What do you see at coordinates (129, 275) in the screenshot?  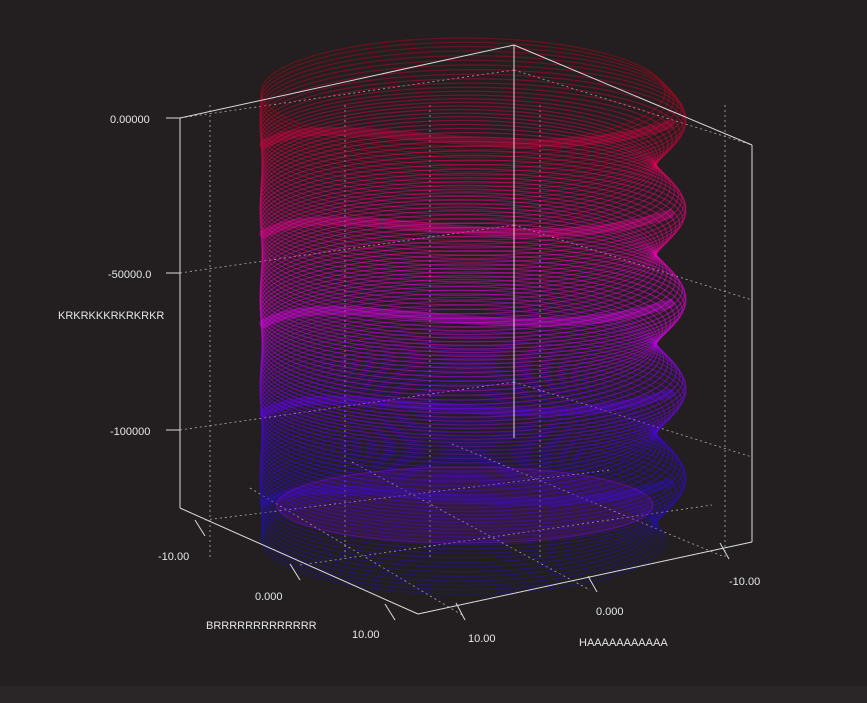 I see `z-tick-label-1: -50000.0` at bounding box center [129, 275].